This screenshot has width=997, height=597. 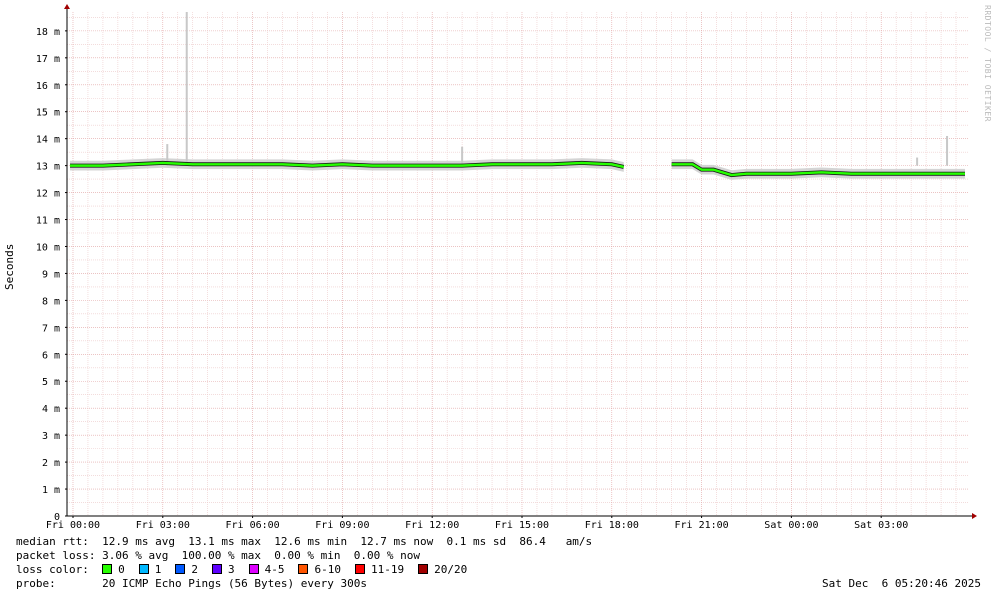 I want to click on y-tick-label: 1 m, so click(x=51, y=490).